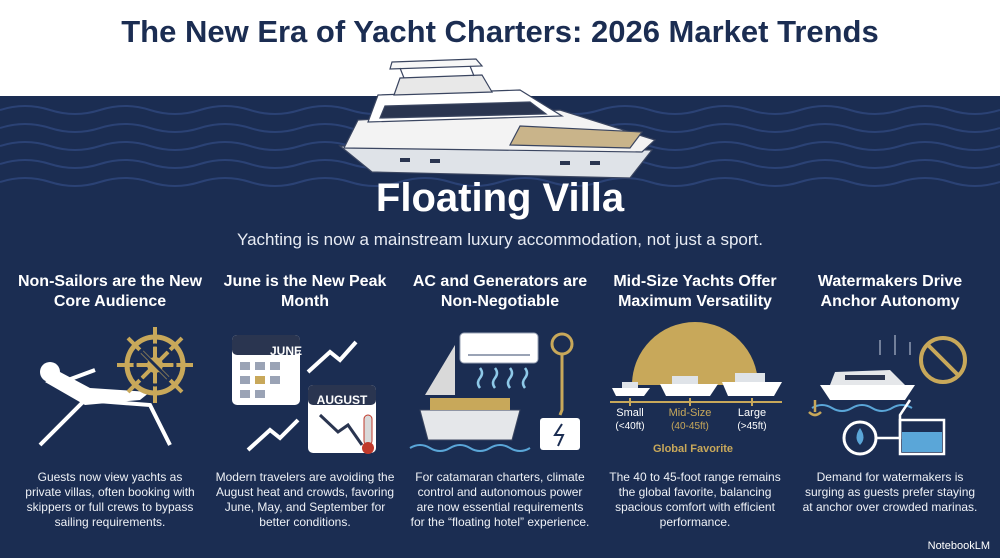 Image resolution: width=1000 pixels, height=558 pixels. Describe the element at coordinates (958, 546) in the screenshot. I see `brand-mark: NotebookLM` at that location.